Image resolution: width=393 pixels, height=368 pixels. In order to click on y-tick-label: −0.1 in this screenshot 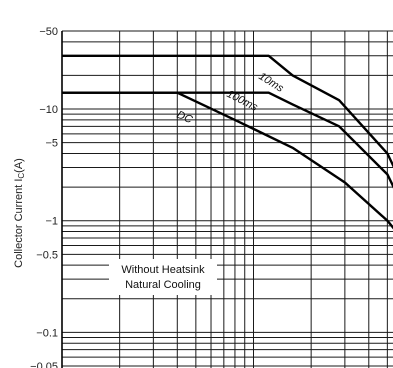, I will do `click(47, 333)`.